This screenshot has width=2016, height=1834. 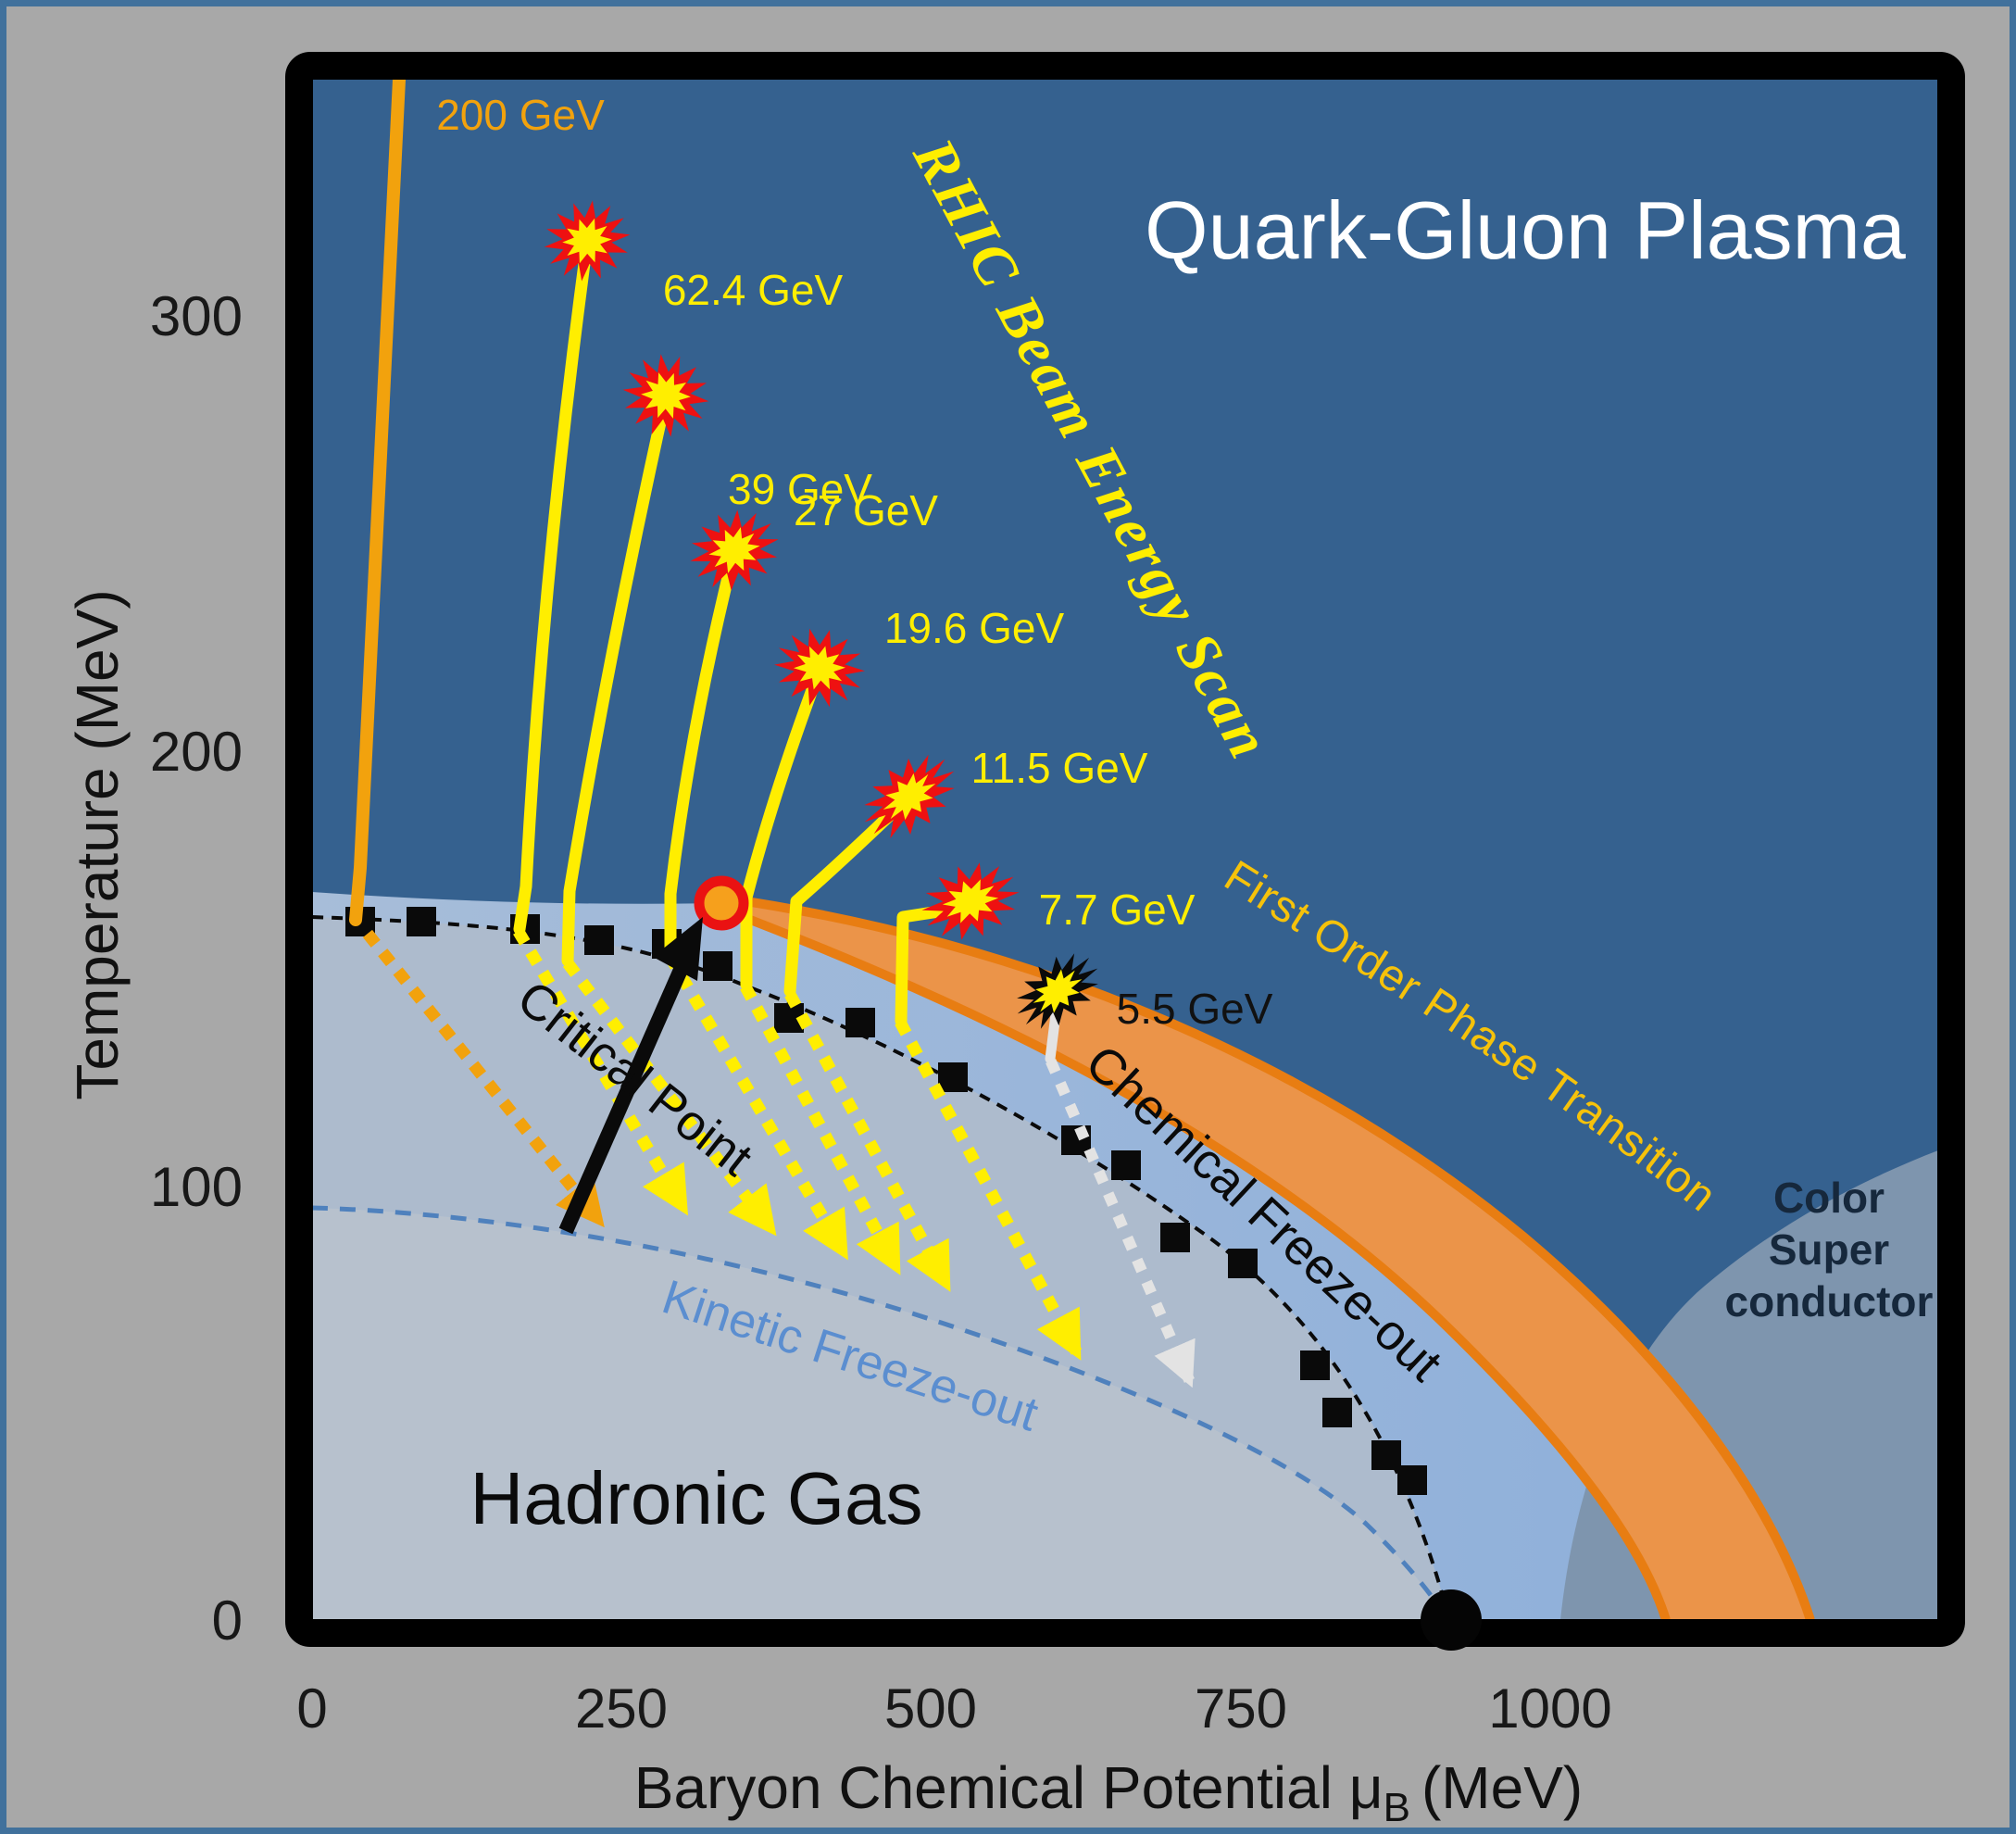 I want to click on arrow-62gev, so click(x=601, y=1072).